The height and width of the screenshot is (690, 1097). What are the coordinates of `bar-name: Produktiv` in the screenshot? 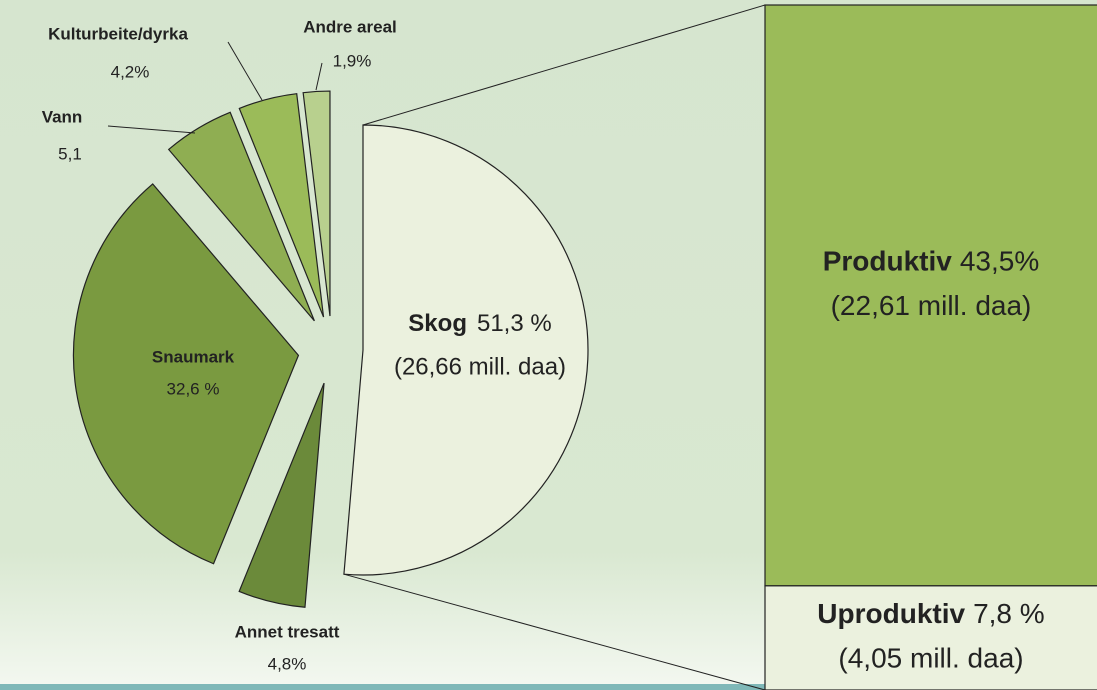 It's located at (888, 261).